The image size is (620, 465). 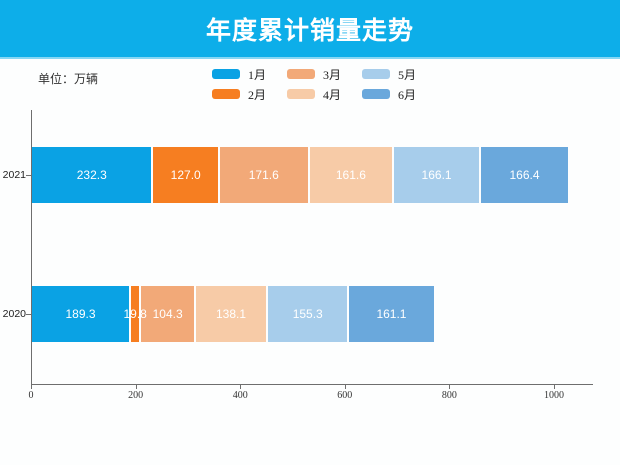 I want to click on bar-segment-3月: 104.3, so click(x=168, y=314).